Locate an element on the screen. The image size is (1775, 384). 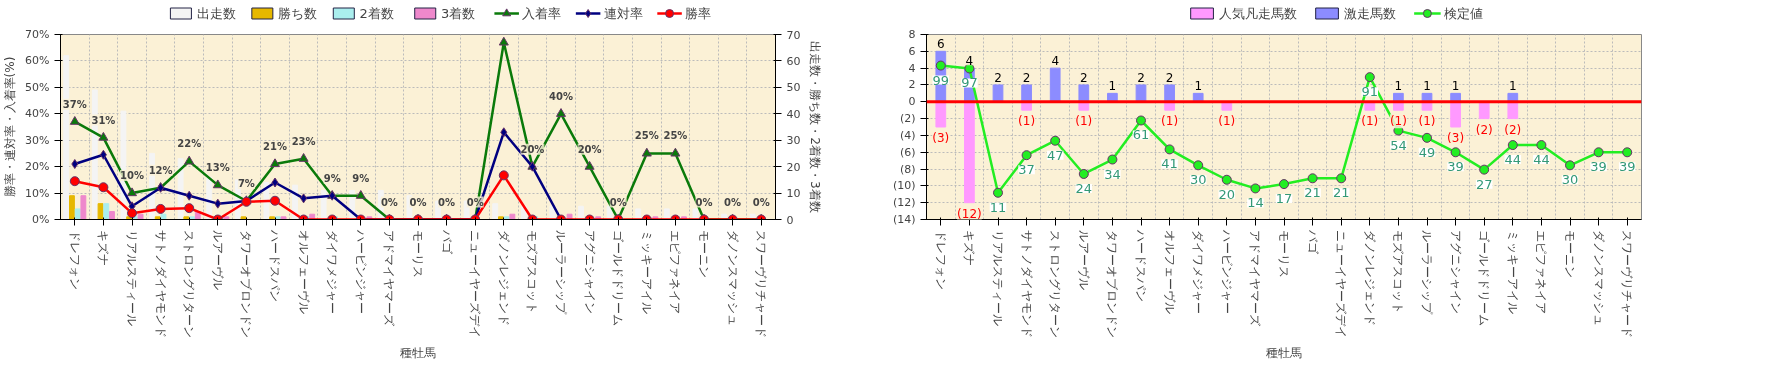
data-label: 14 is located at coordinates (1255, 203).